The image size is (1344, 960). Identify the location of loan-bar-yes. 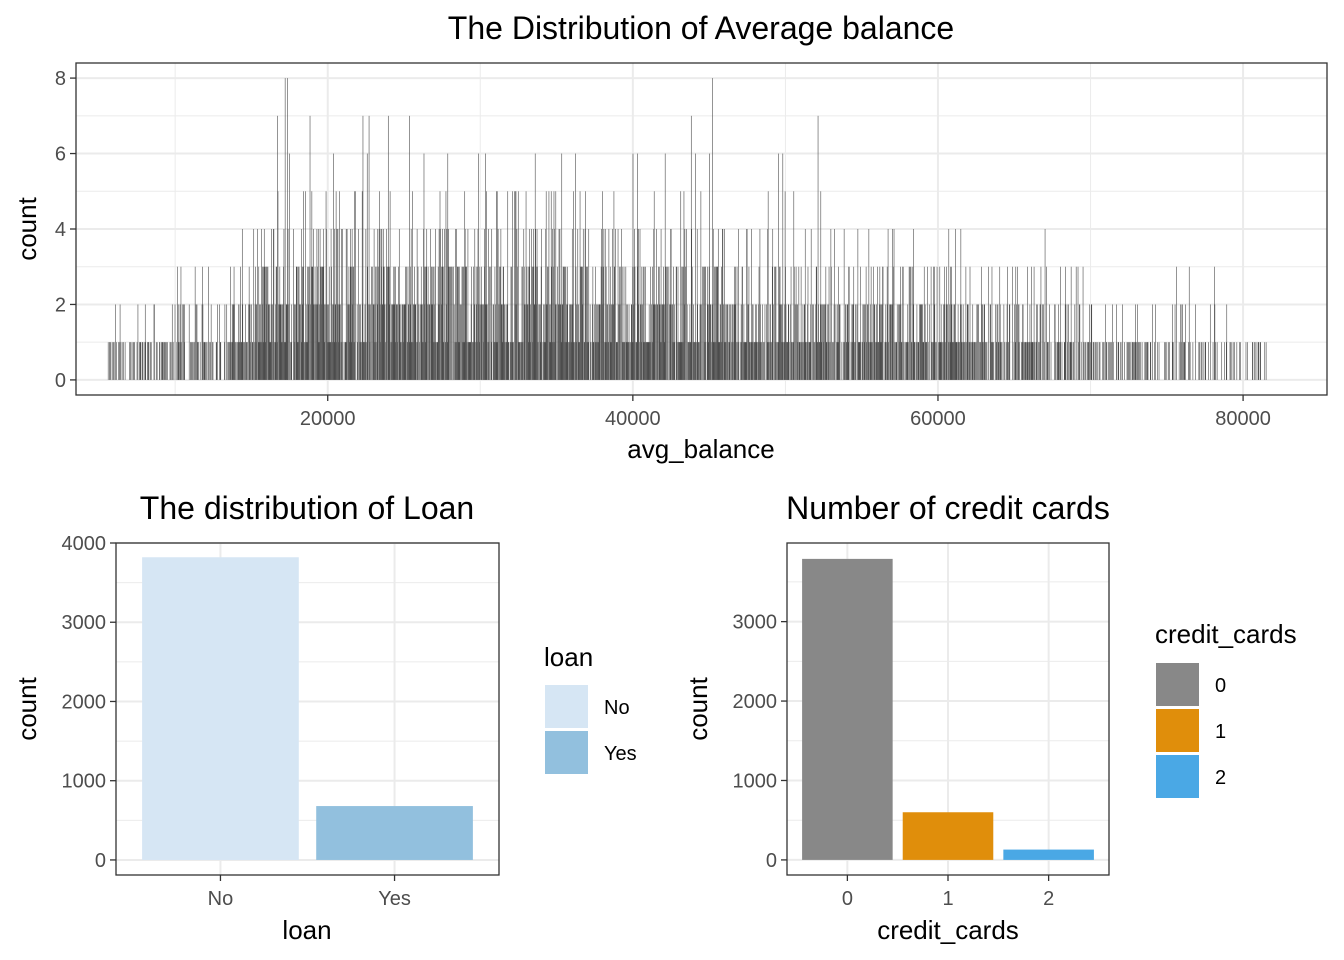
(394, 833).